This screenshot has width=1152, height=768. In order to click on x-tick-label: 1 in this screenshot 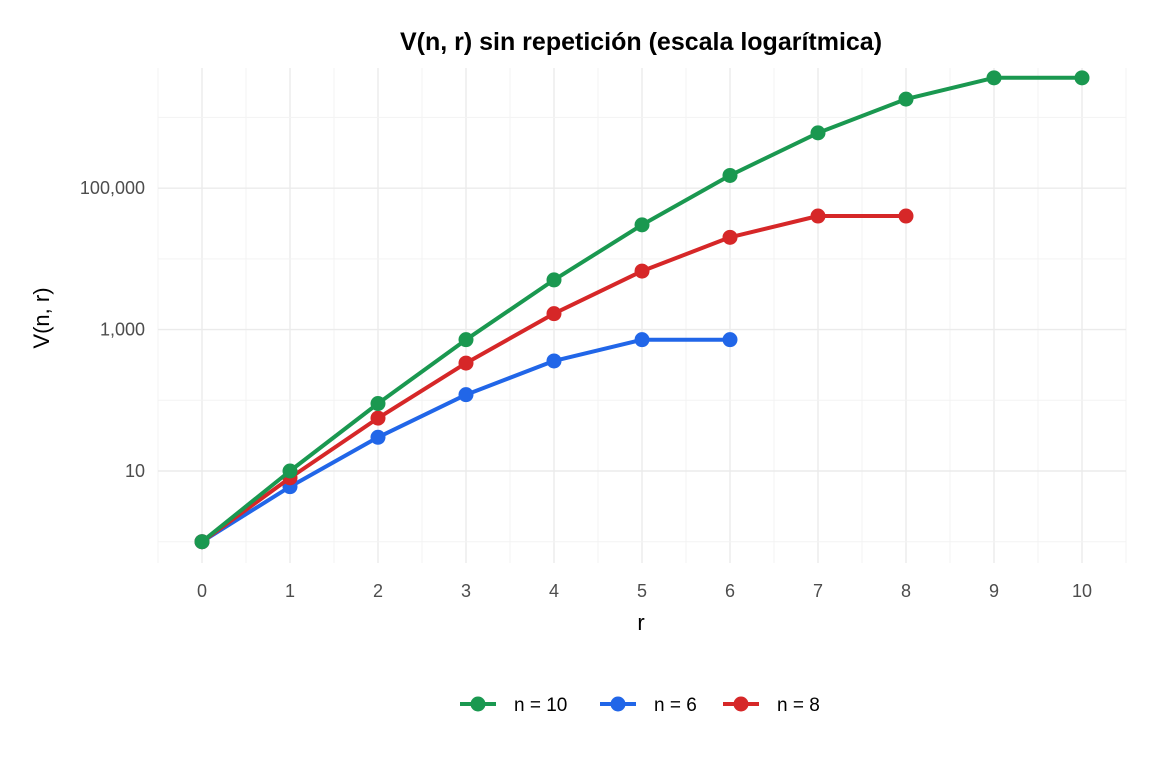, I will do `click(290, 591)`.